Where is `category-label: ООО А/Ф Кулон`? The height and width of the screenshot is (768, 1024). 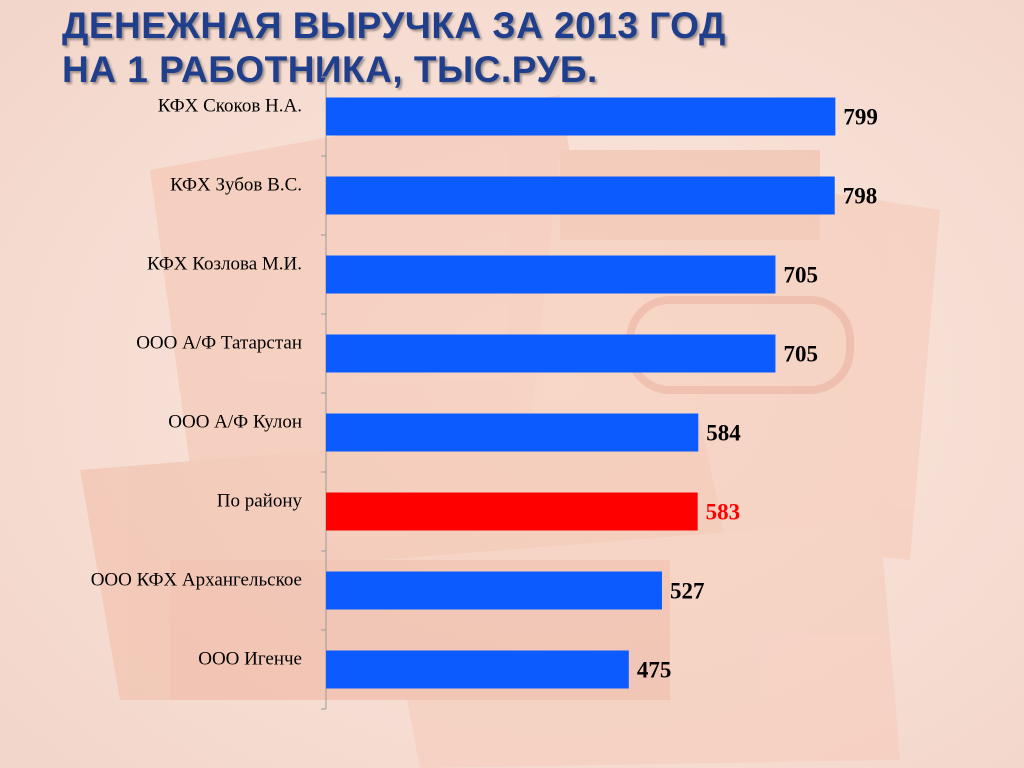
category-label: ООО А/Ф Кулон is located at coordinates (235, 422).